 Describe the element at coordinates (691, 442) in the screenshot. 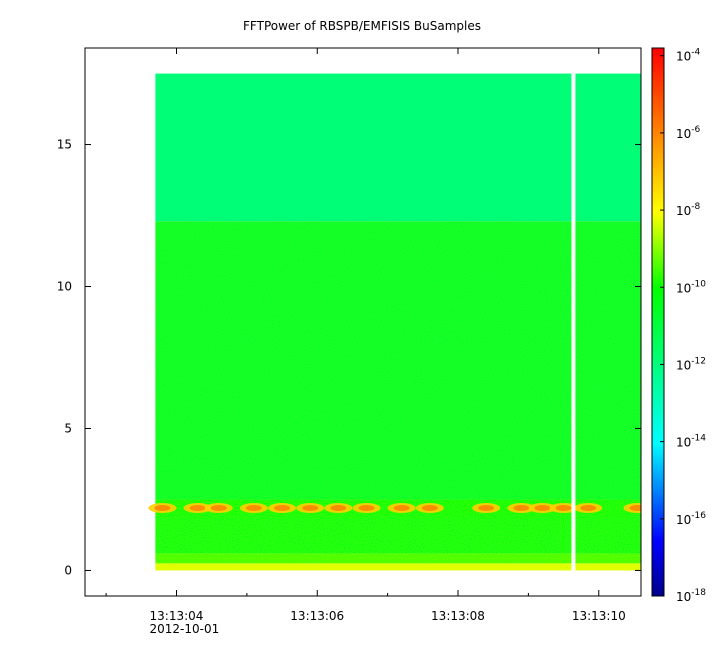

I see `colorbar-tick-label: 10⁻¹⁴` at that location.